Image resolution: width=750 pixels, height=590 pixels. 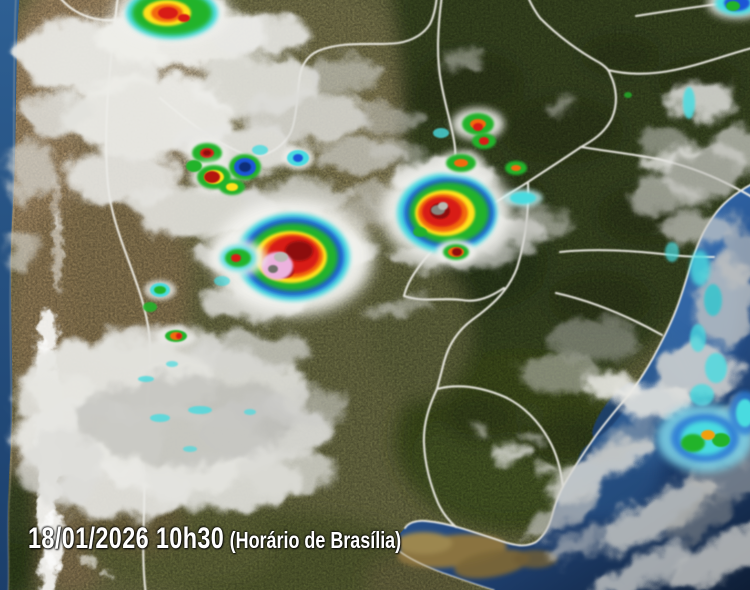 I want to click on border-uruguay-north, so click(x=500, y=437).